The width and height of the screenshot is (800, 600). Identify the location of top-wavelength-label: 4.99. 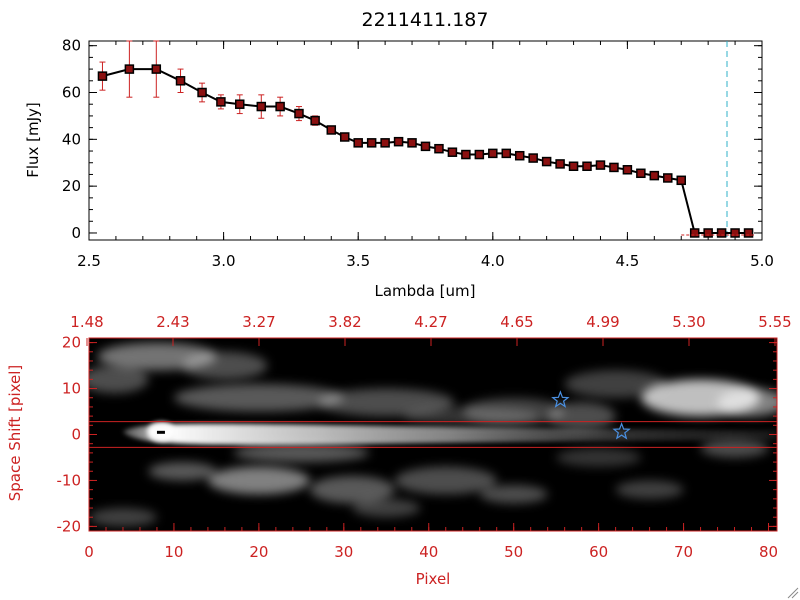
(602, 322).